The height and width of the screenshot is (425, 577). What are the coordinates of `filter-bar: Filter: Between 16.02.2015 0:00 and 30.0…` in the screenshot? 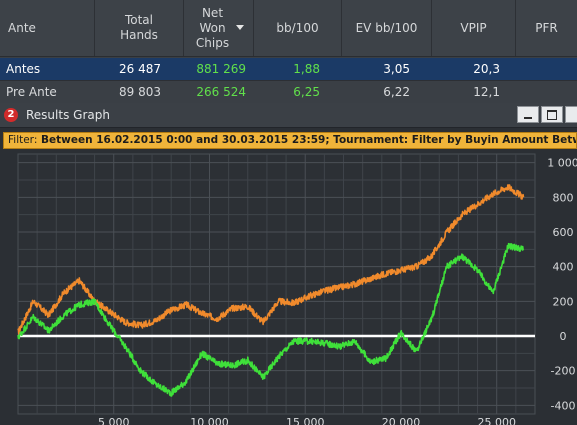 It's located at (290, 140).